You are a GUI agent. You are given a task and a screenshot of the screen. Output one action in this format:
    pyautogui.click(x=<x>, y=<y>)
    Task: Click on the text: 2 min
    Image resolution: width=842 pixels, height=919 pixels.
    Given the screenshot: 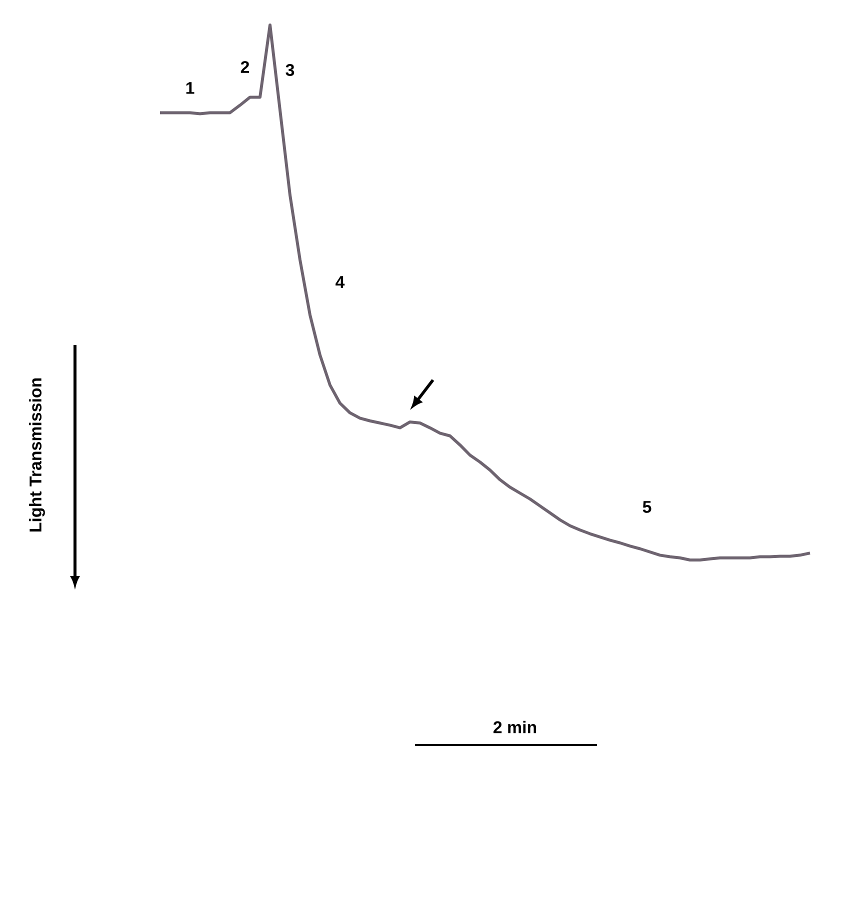 What is the action you would take?
    pyautogui.click(x=514, y=727)
    